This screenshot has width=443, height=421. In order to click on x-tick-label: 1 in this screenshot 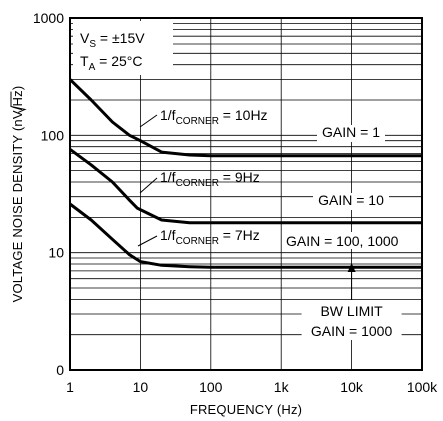, I will do `click(70, 387)`.